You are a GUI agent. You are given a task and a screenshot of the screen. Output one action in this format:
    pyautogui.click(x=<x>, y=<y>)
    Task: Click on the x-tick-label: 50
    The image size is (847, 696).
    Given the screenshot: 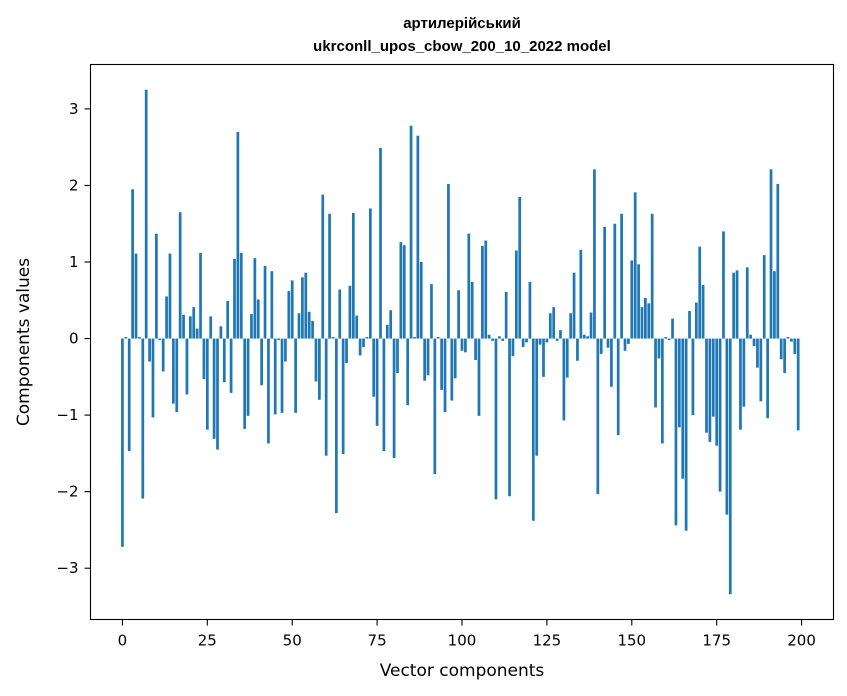 What is the action you would take?
    pyautogui.click(x=292, y=641)
    